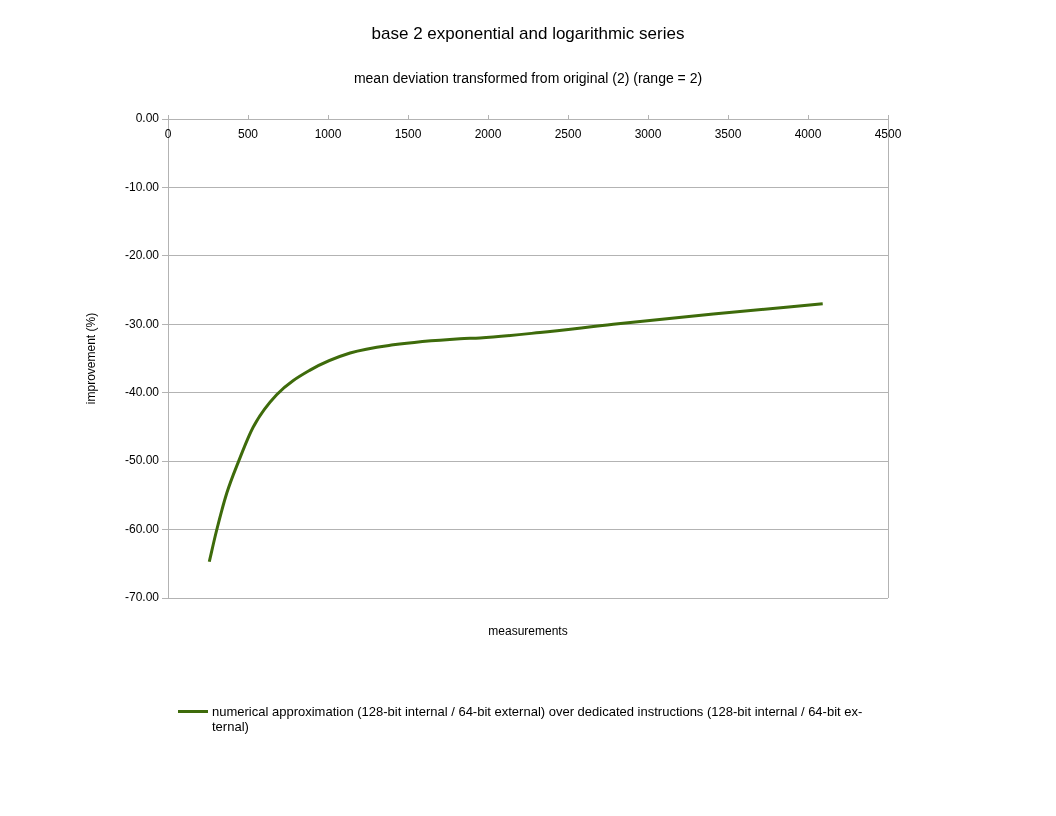 The height and width of the screenshot is (816, 1056). Describe the element at coordinates (808, 134) in the screenshot. I see `x-tick-label: 4000` at that location.